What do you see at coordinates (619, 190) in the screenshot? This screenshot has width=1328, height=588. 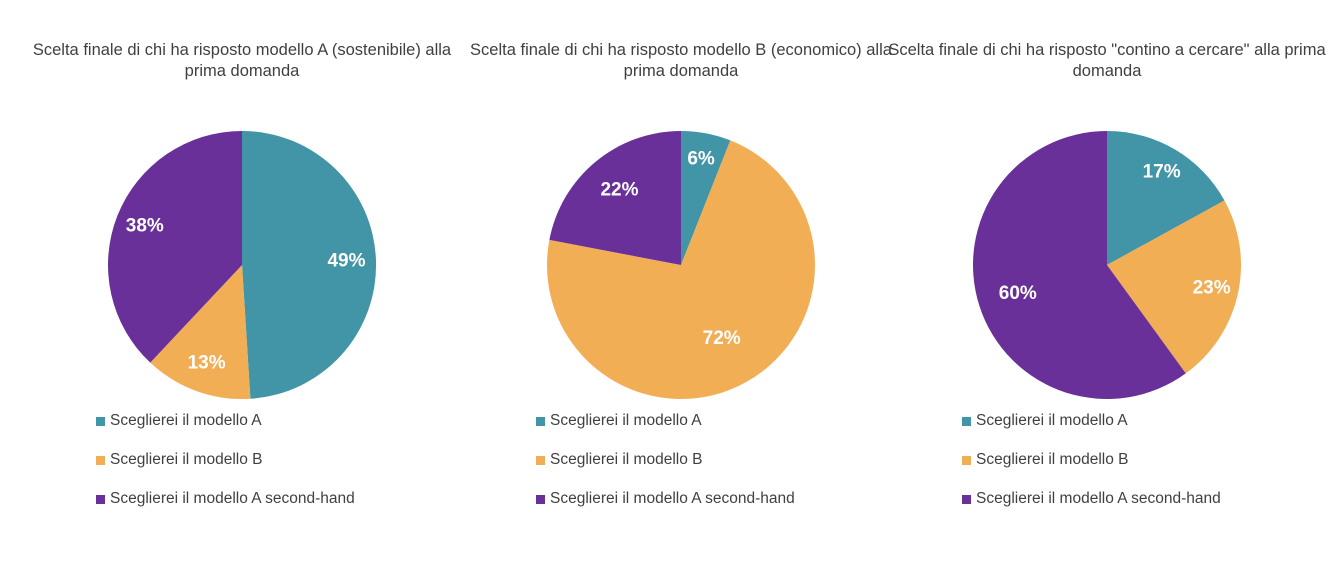 I see `data-label: 22%` at bounding box center [619, 190].